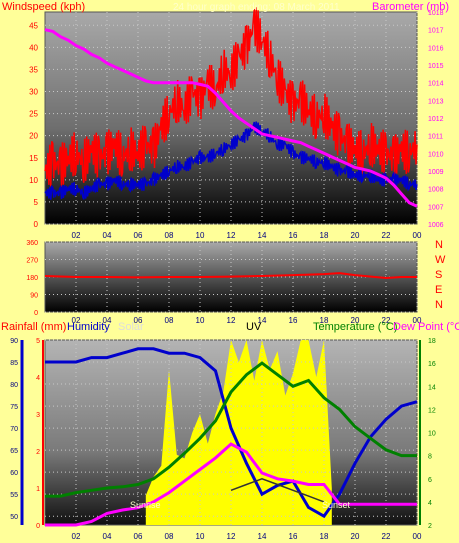 The height and width of the screenshot is (543, 459). I want to click on series-dew-point, so click(231, 484).